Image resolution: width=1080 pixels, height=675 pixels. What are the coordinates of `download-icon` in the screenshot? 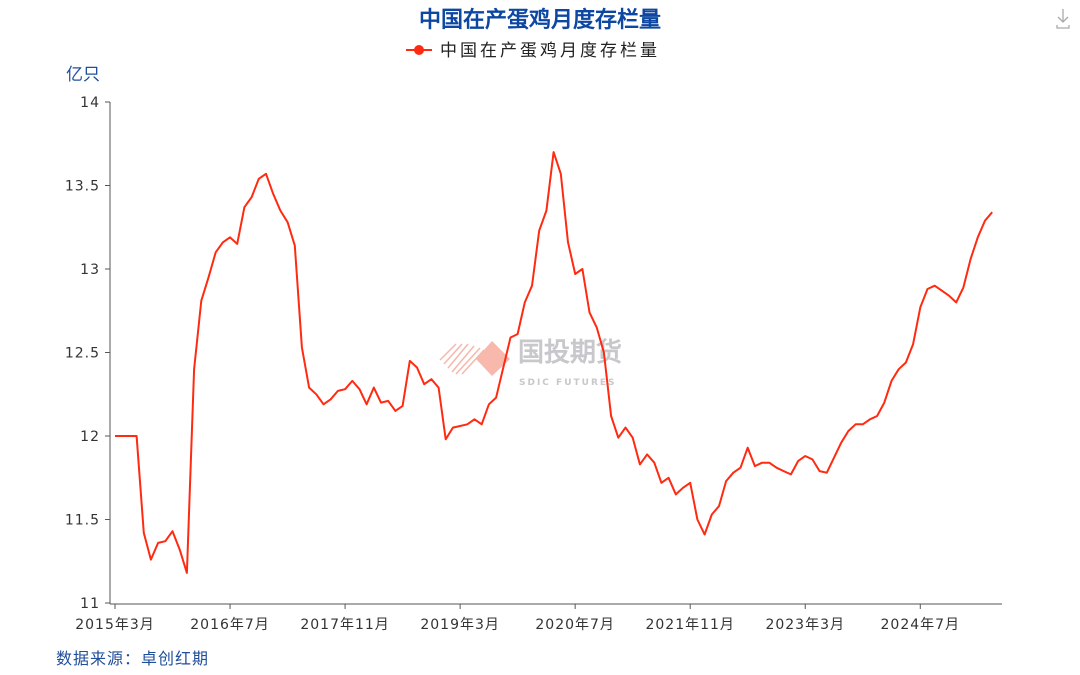 It's located at (1063, 19).